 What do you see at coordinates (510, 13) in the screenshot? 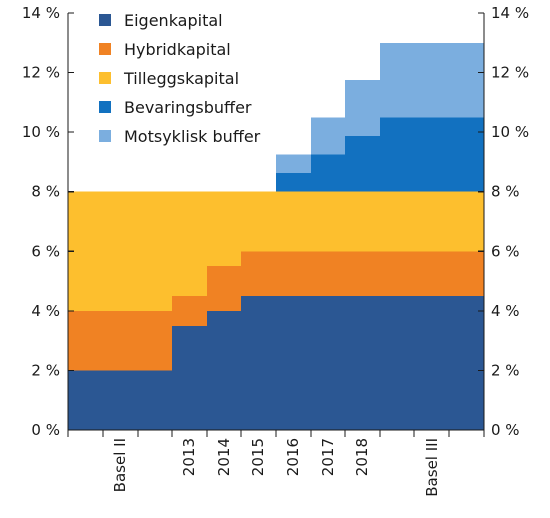
I see `y-tick-label-right: 14 %` at bounding box center [510, 13].